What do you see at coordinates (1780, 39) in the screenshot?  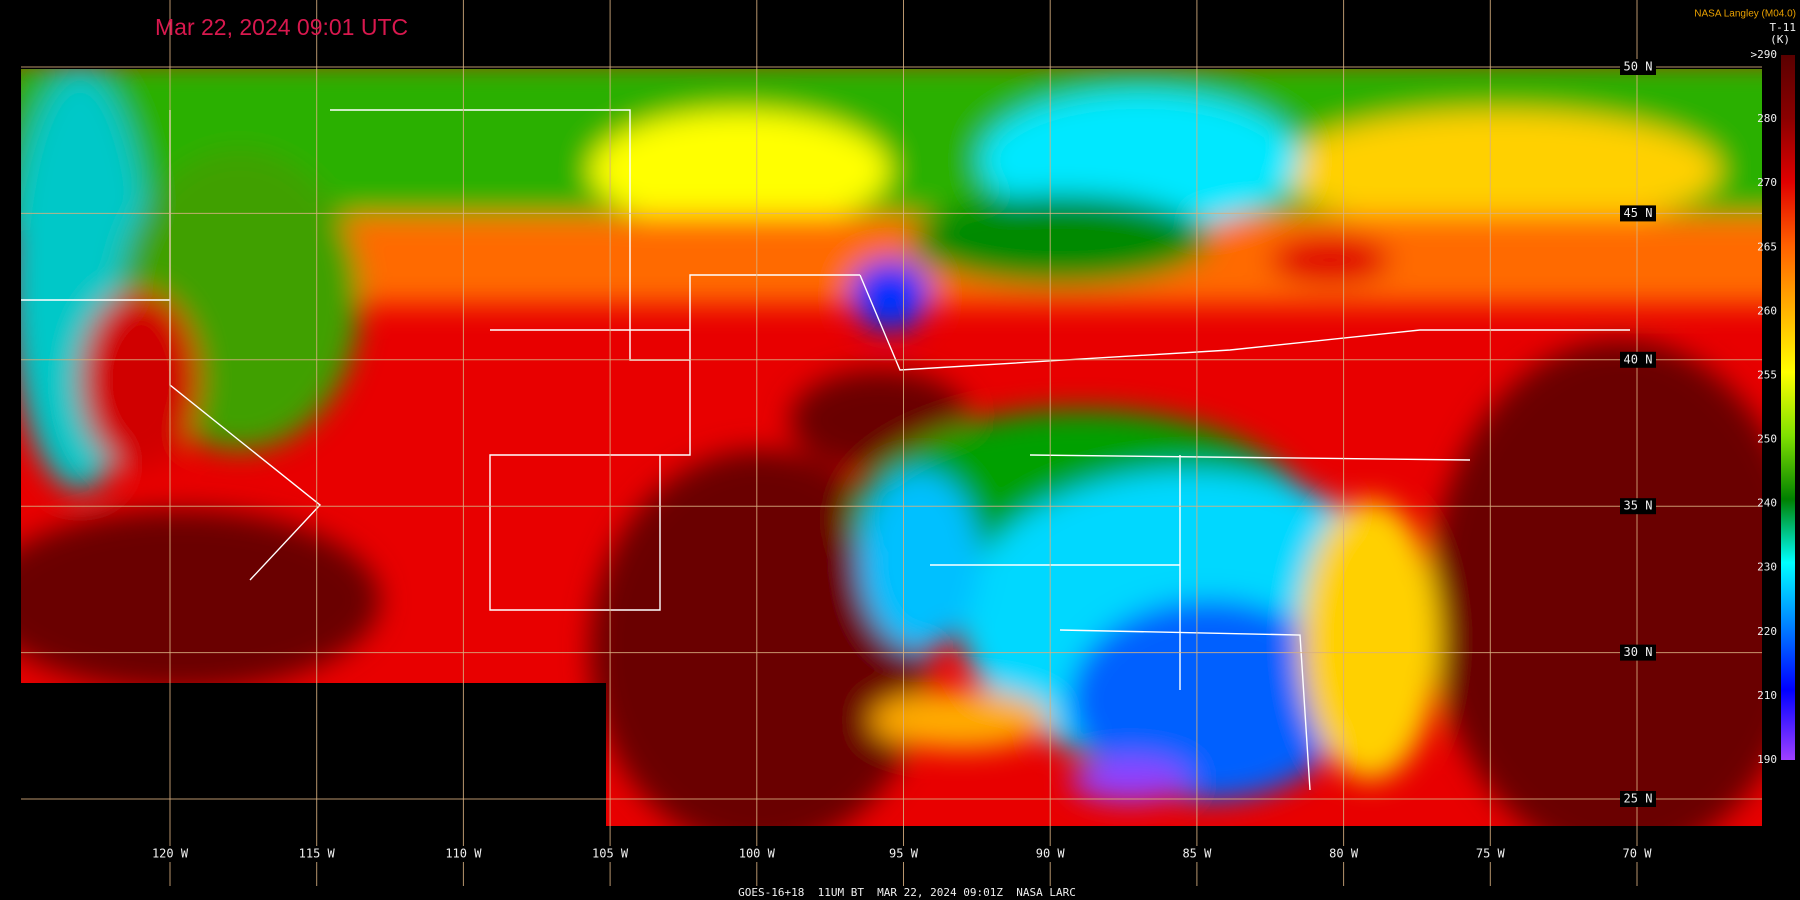 I see `legend-unit: (K)` at bounding box center [1780, 39].